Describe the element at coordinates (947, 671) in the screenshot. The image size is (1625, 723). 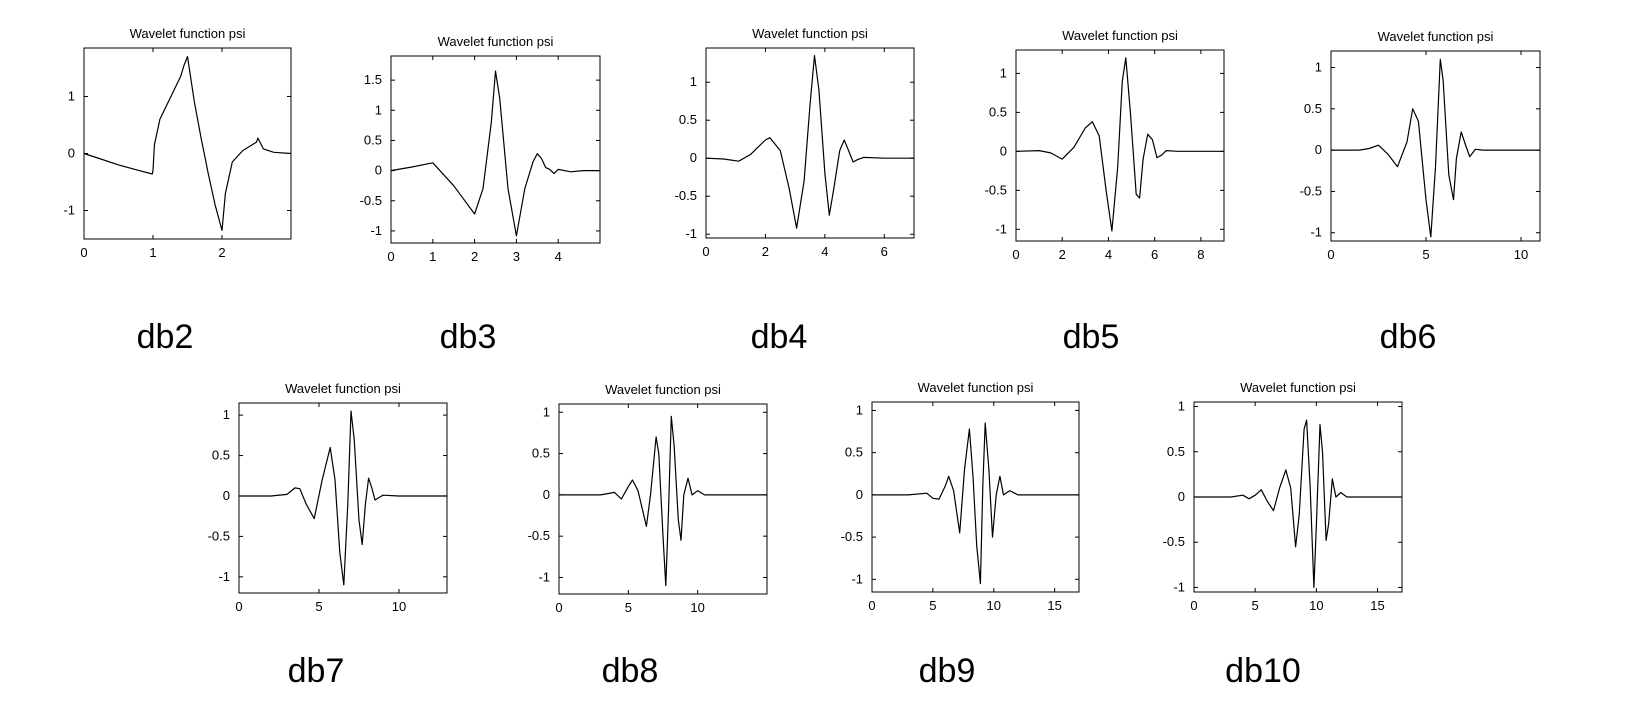
I see `wavelet-name-label: db9` at that location.